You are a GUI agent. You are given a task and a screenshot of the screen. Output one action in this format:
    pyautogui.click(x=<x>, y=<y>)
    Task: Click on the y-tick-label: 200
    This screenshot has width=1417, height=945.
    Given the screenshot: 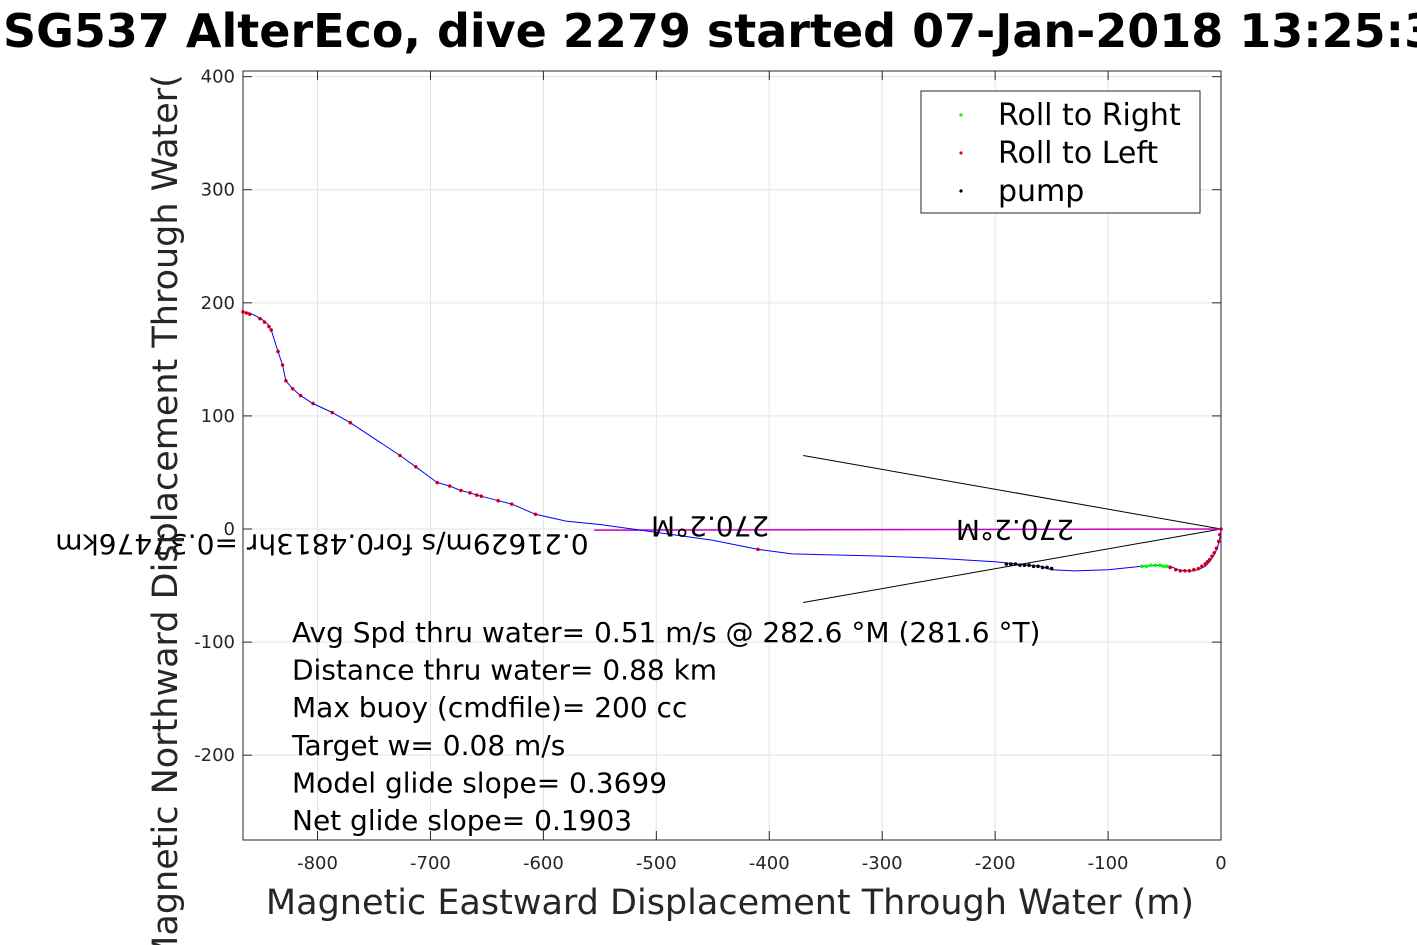 What is the action you would take?
    pyautogui.click(x=218, y=303)
    